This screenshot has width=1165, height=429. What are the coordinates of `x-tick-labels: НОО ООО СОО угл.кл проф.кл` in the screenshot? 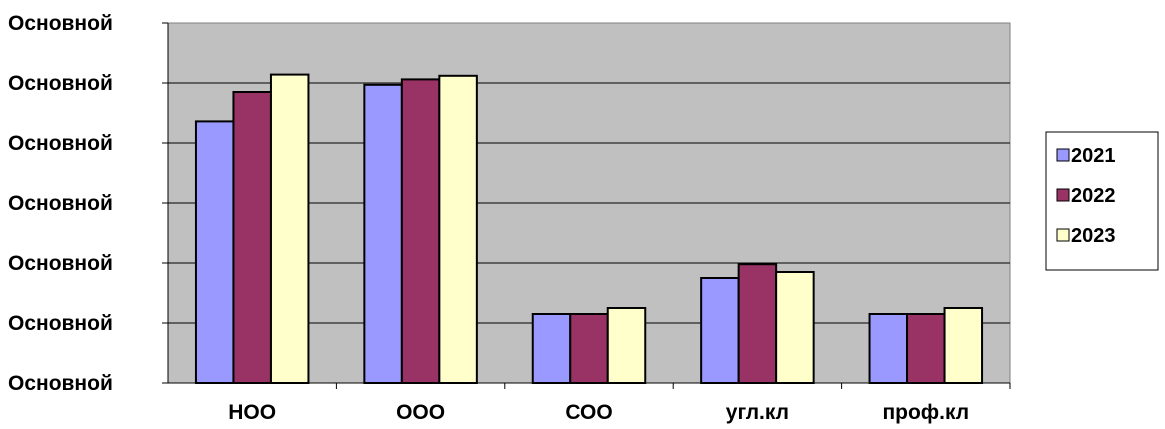 It's located at (598, 412).